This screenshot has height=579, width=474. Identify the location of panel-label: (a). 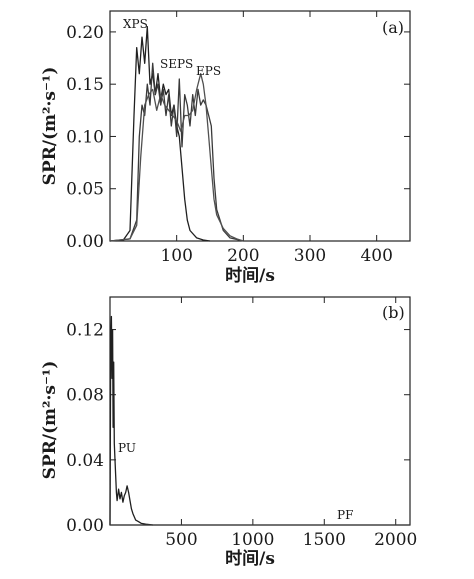
(393, 27).